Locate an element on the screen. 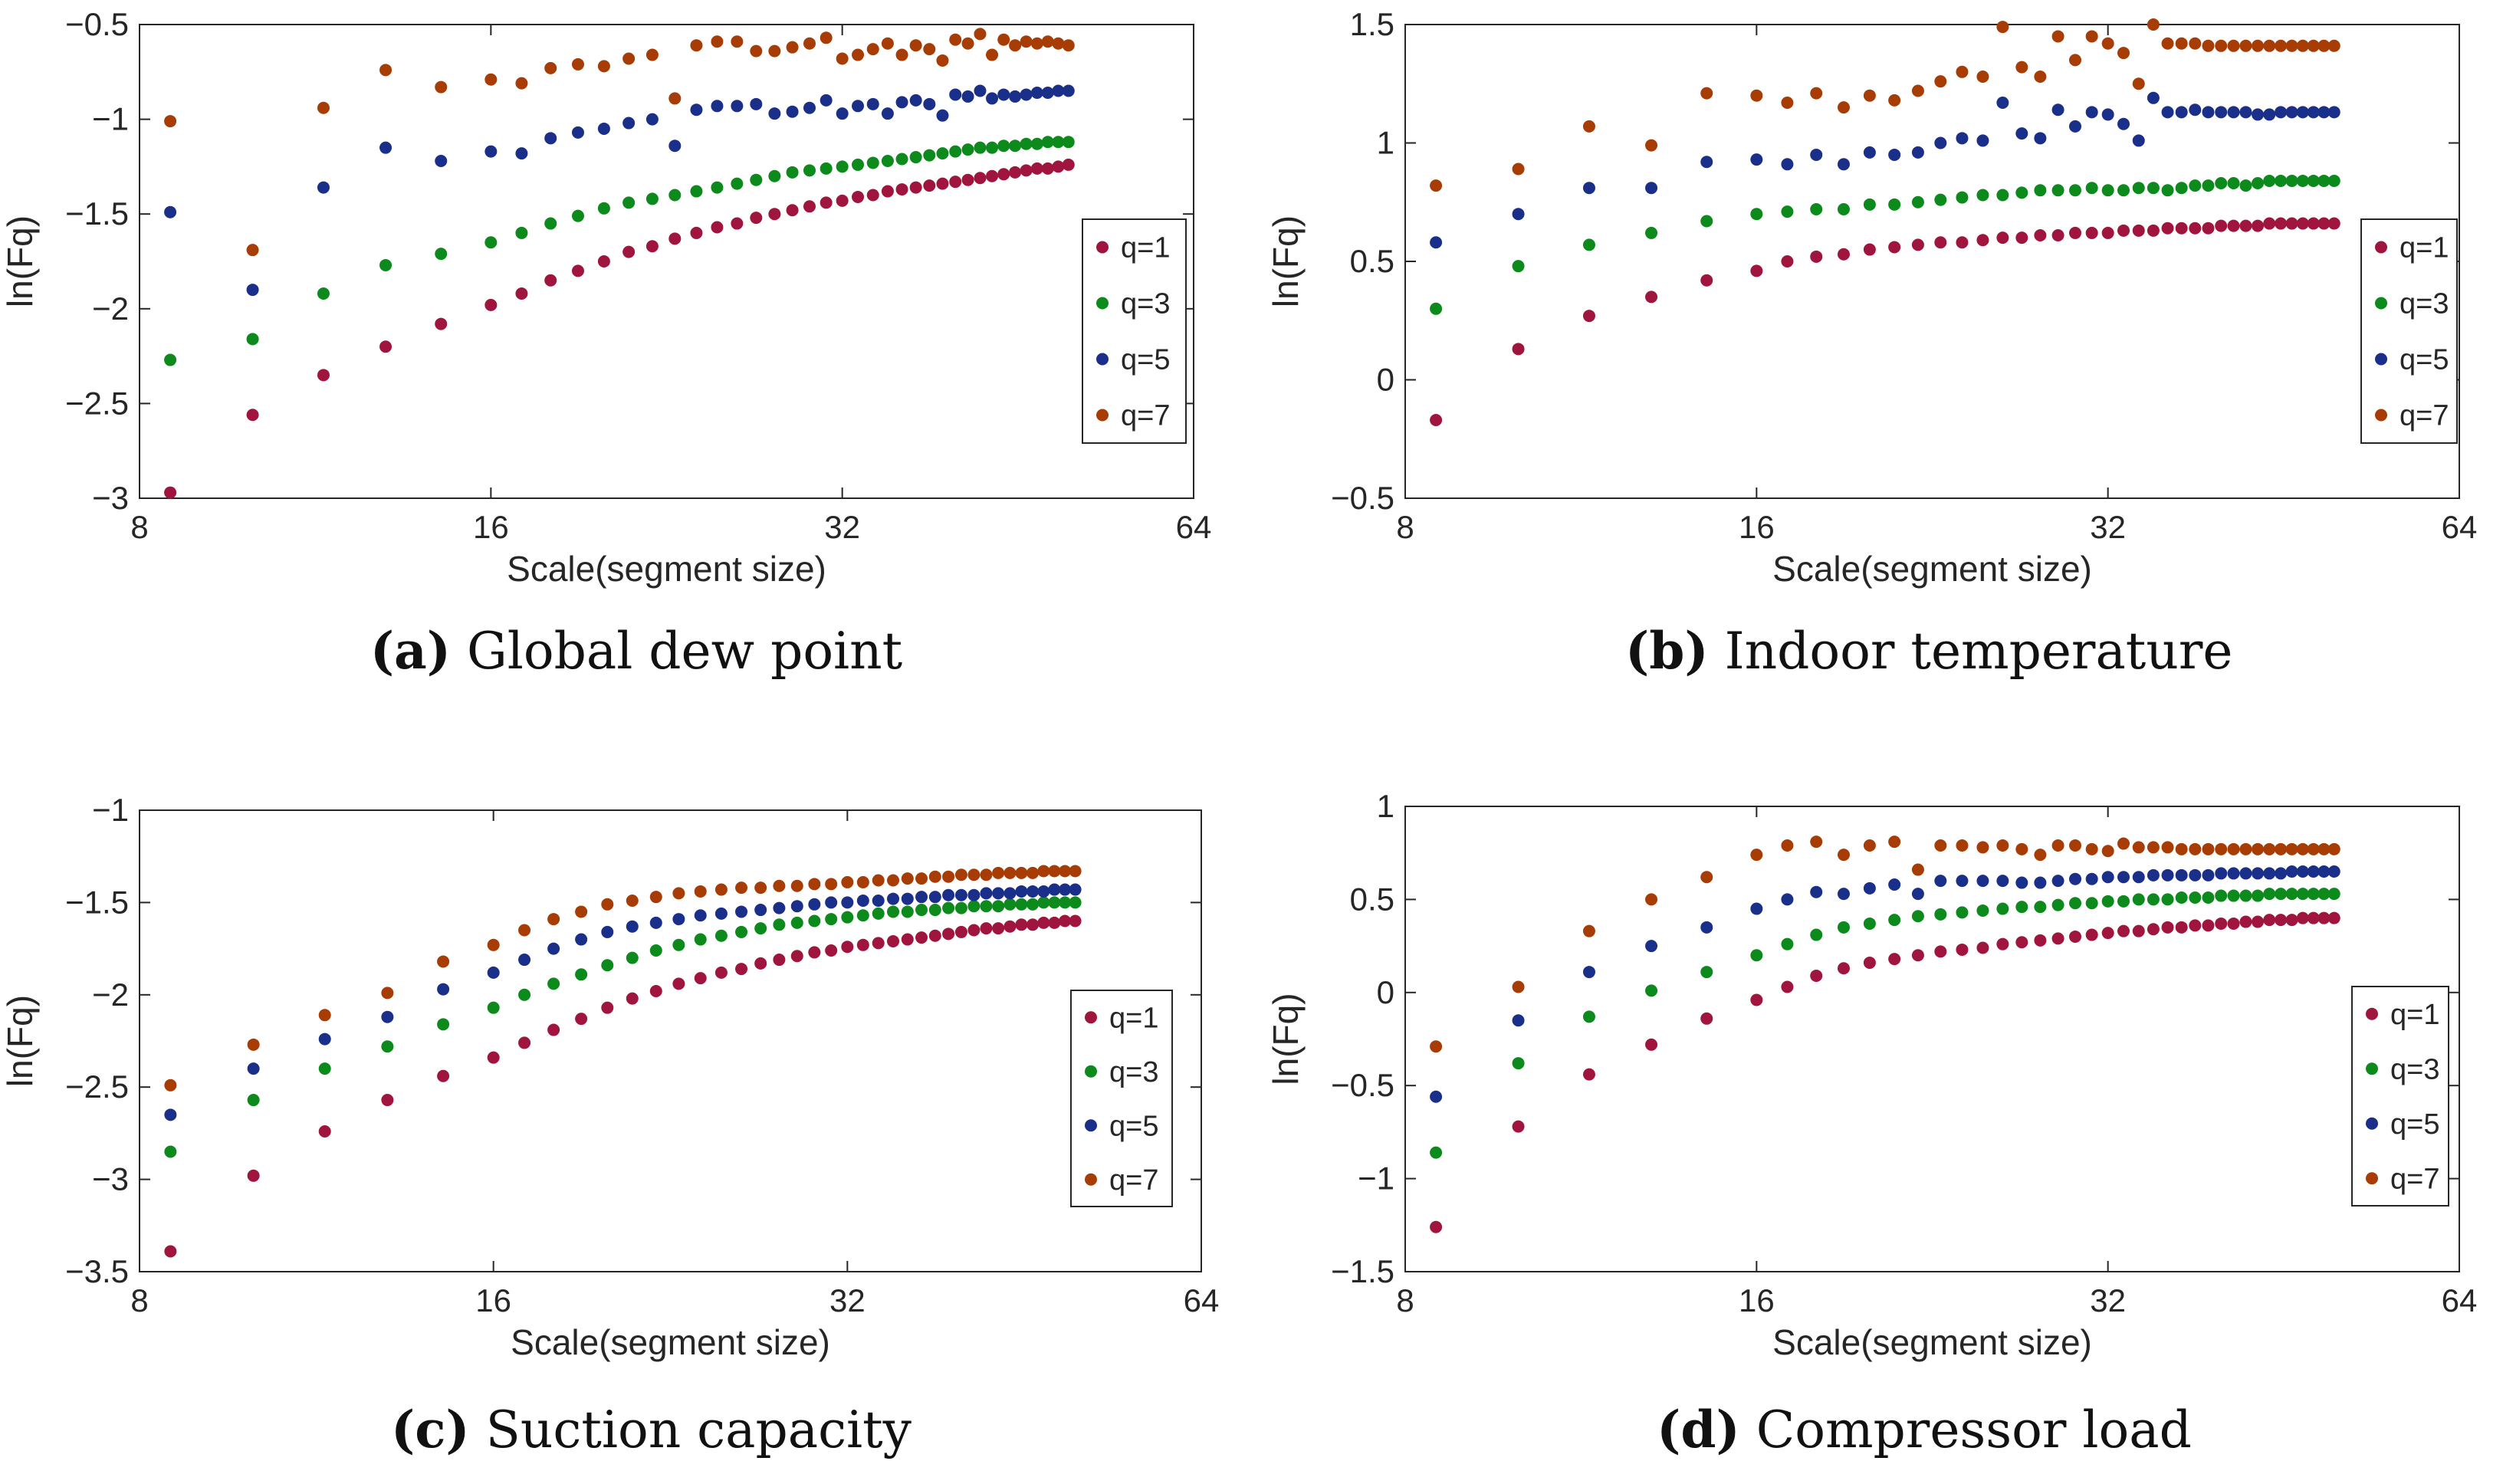 Image resolution: width=2503 pixels, height=1484 pixels. caption-a: (a) Global dew point is located at coordinates (636, 651).